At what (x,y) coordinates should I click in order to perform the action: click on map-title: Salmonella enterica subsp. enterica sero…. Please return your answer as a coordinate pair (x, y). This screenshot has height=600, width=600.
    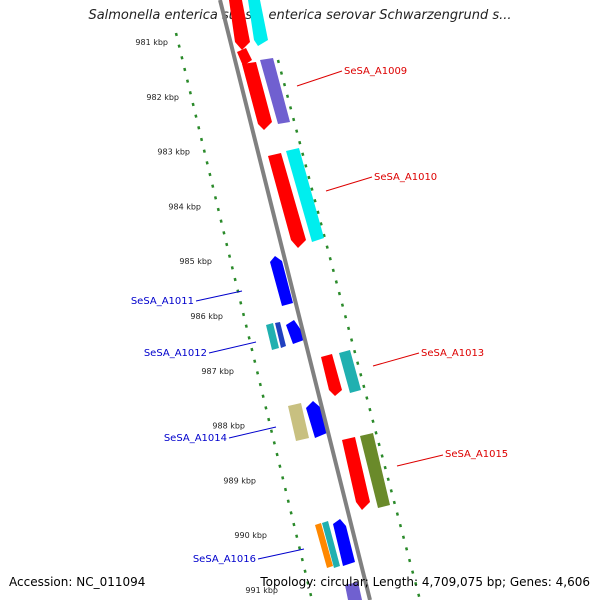
    Looking at the image, I should click on (300, 15).